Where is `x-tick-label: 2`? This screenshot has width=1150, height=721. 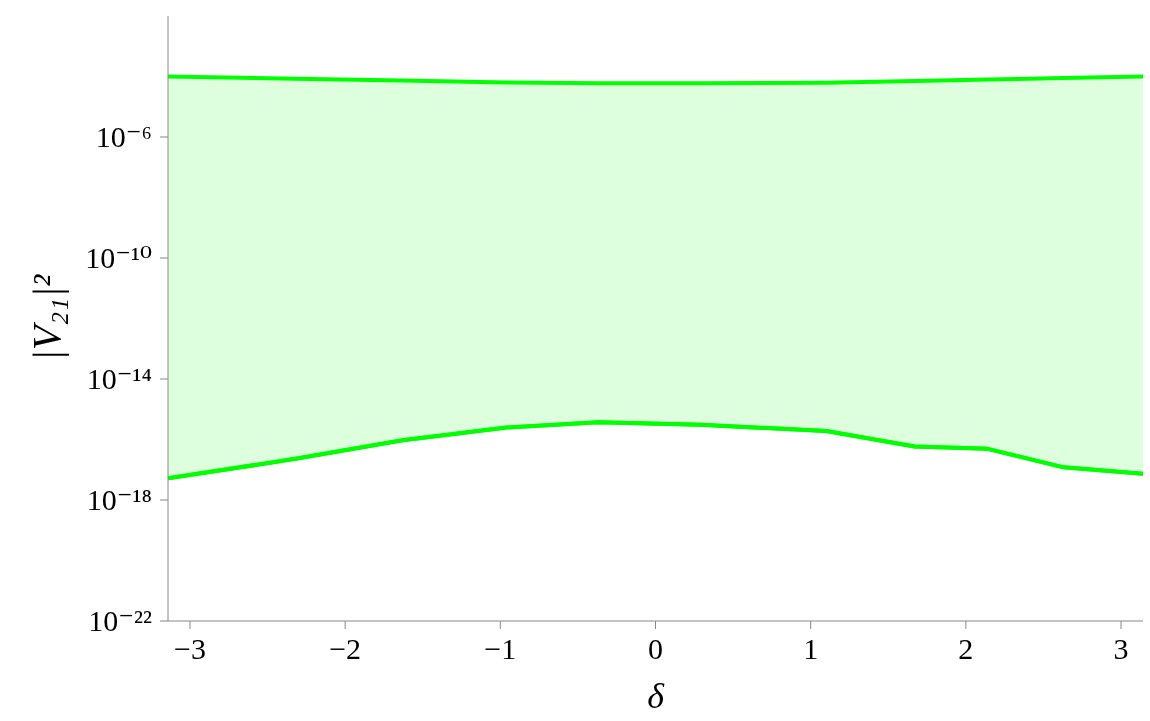
x-tick-label: 2 is located at coordinates (966, 648).